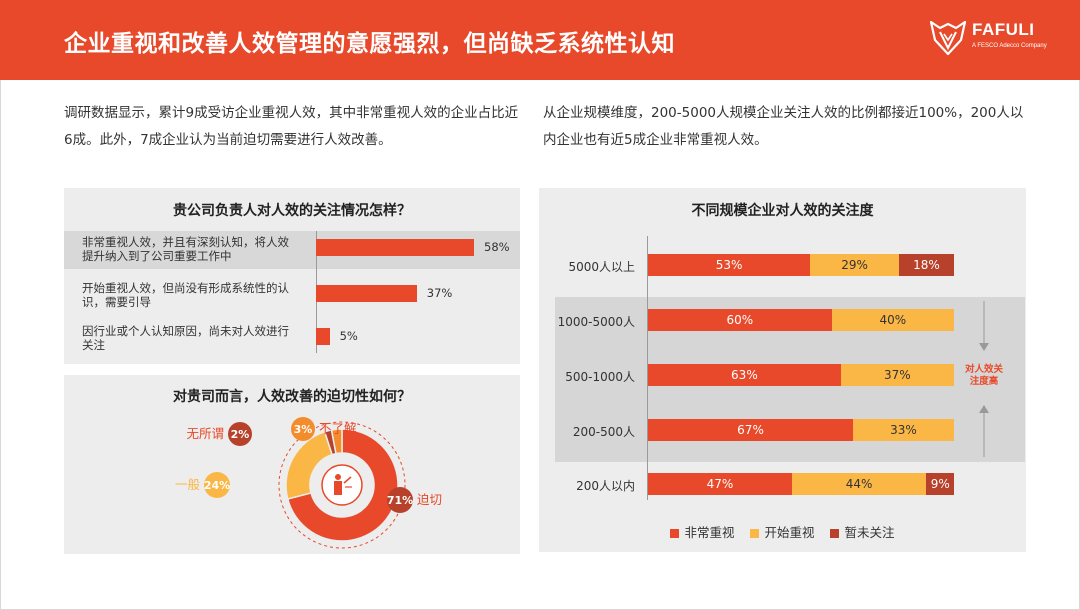 This screenshot has height=610, width=1080. What do you see at coordinates (984, 326) in the screenshot?
I see `down-arrow-icon` at bounding box center [984, 326].